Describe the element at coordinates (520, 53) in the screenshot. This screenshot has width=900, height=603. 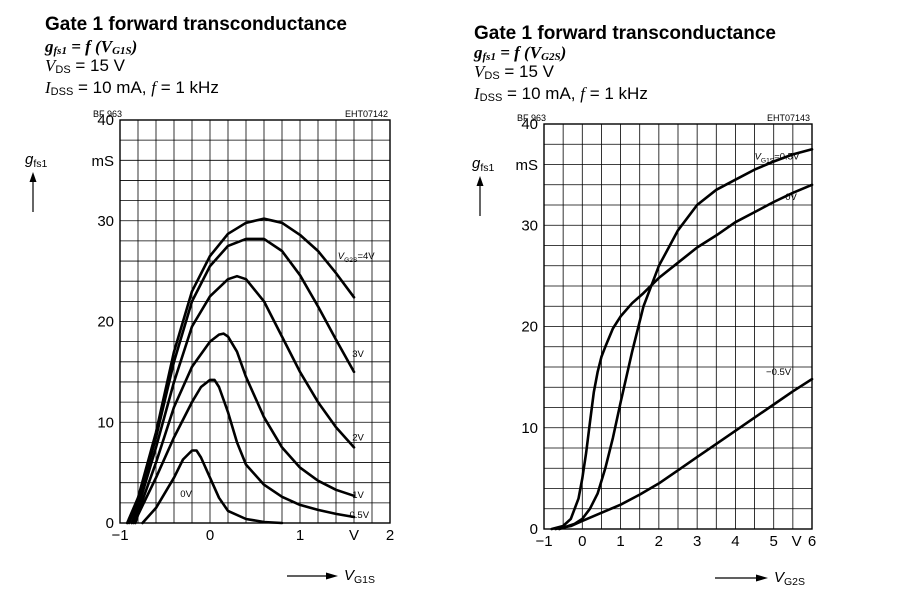
I see `function-label: gfs1 = f (VG2S)` at that location.